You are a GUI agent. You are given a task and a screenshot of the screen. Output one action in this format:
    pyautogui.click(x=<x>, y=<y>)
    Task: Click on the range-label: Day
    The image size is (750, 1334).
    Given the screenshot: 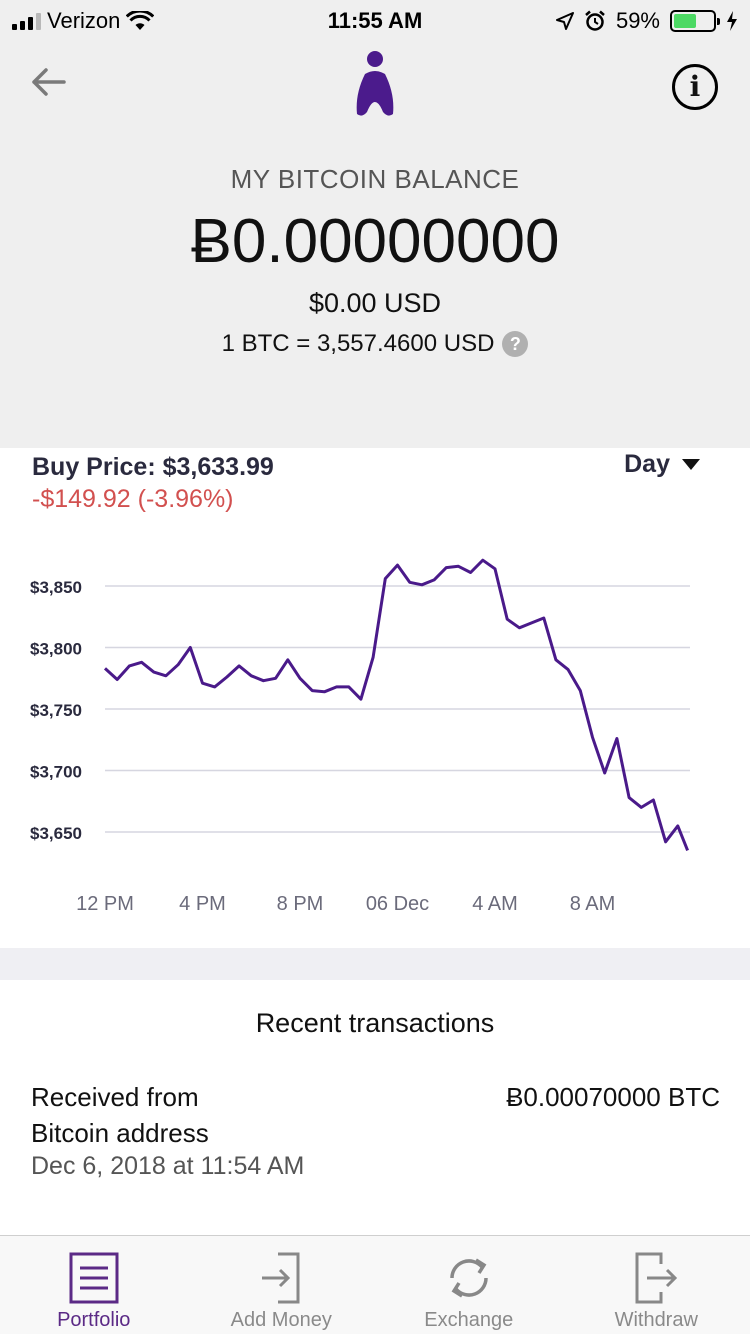 What is the action you would take?
    pyautogui.click(x=647, y=464)
    